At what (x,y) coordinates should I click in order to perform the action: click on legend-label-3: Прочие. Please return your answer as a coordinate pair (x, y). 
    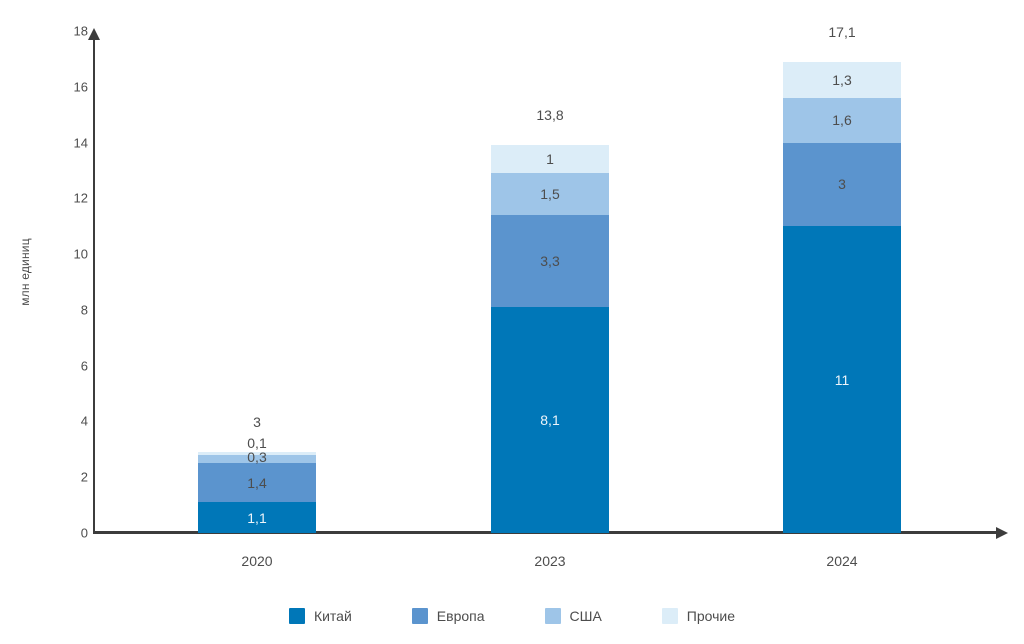
    Looking at the image, I should click on (711, 616).